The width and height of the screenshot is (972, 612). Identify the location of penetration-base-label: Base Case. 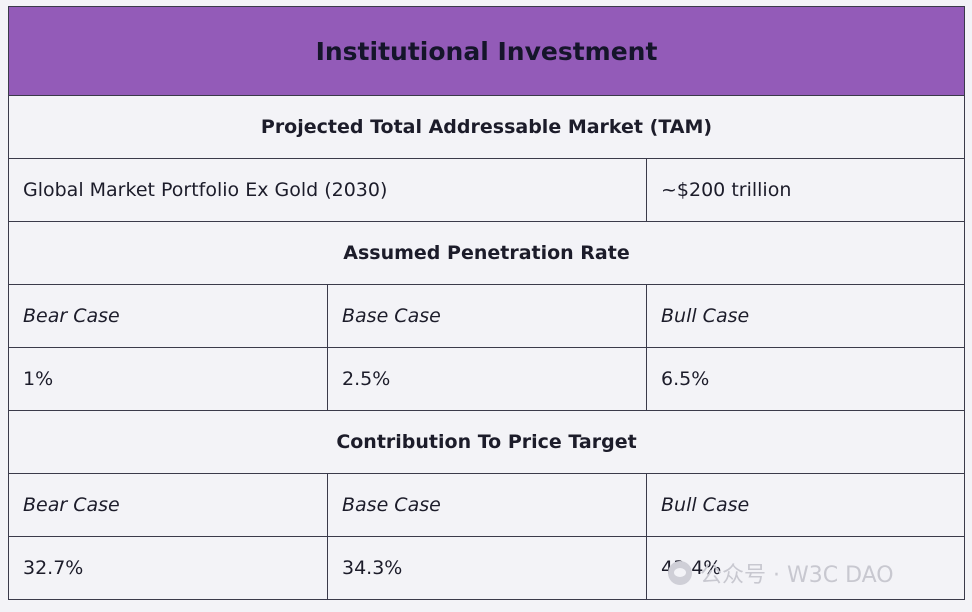
(487, 316).